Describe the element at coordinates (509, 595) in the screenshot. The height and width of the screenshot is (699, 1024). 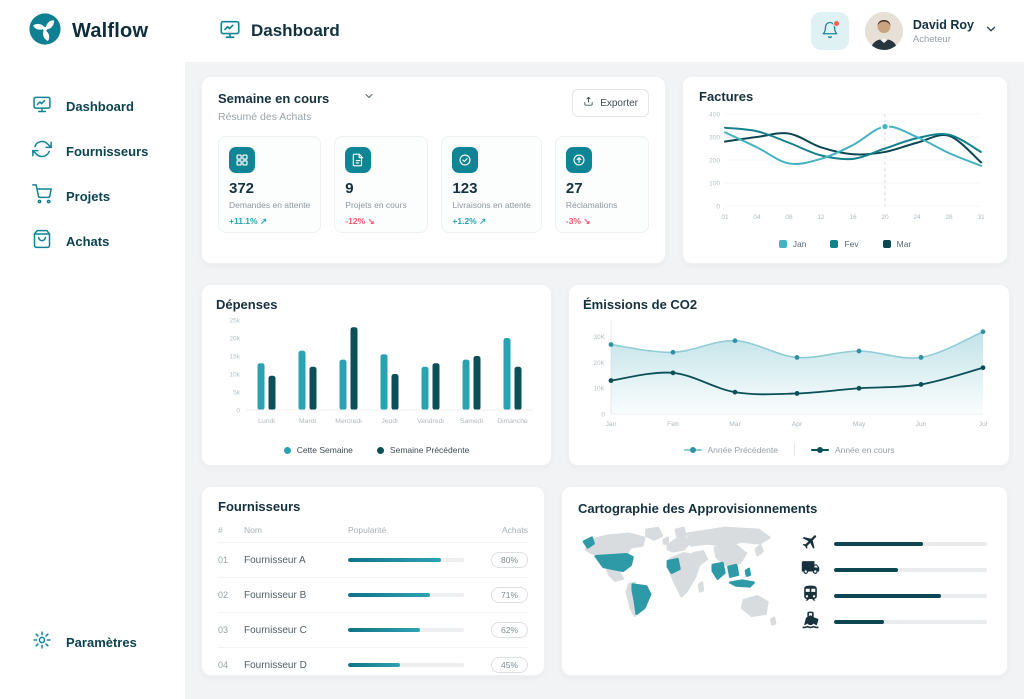
I see `achats-badge: 71%` at that location.